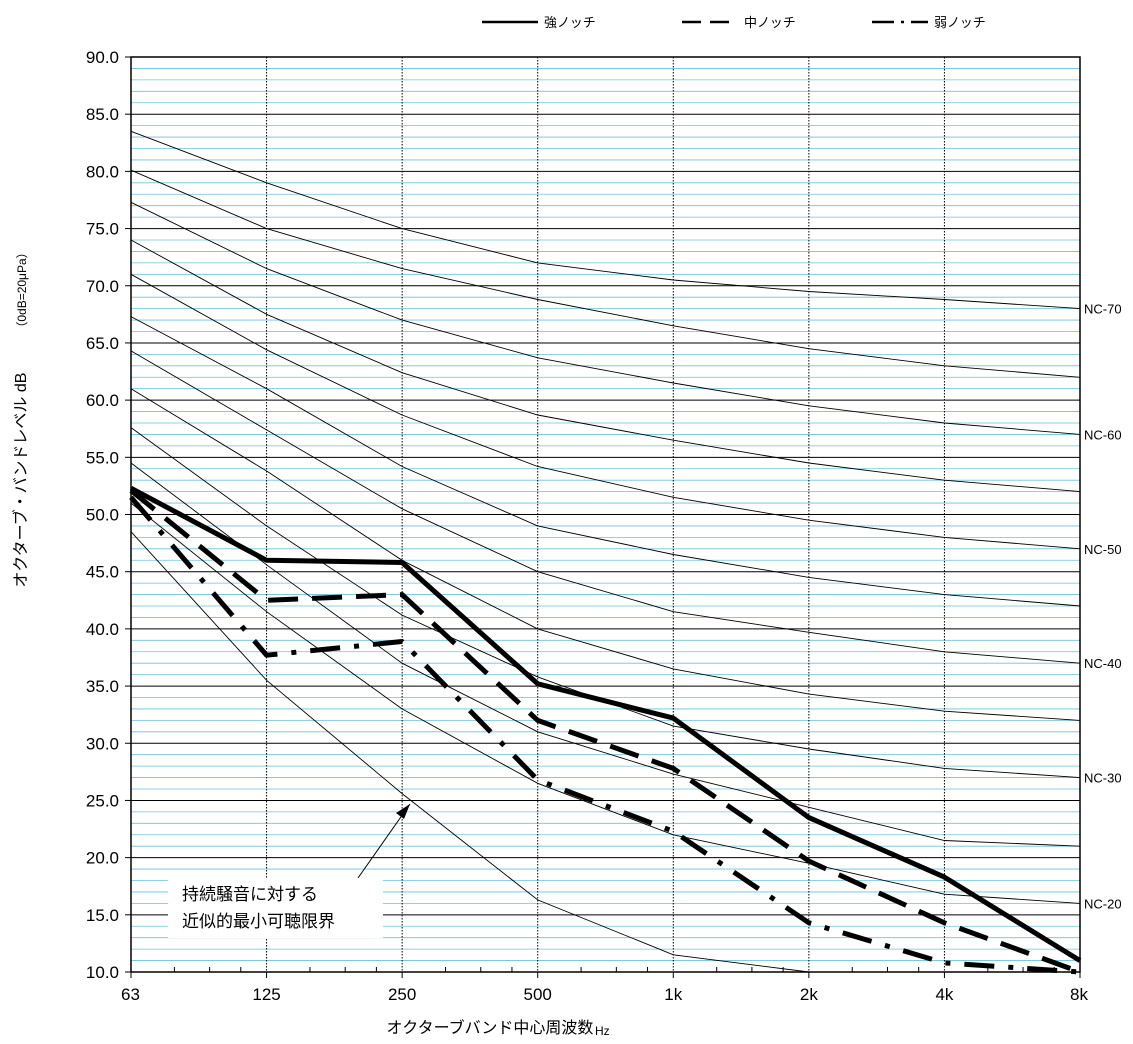  What do you see at coordinates (102, 171) in the screenshot?
I see `y-tick-label: 80.0` at bounding box center [102, 171].